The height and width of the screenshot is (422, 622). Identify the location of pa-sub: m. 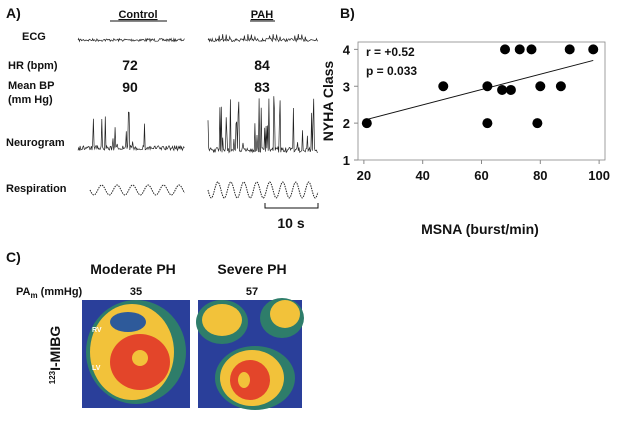
(33, 295).